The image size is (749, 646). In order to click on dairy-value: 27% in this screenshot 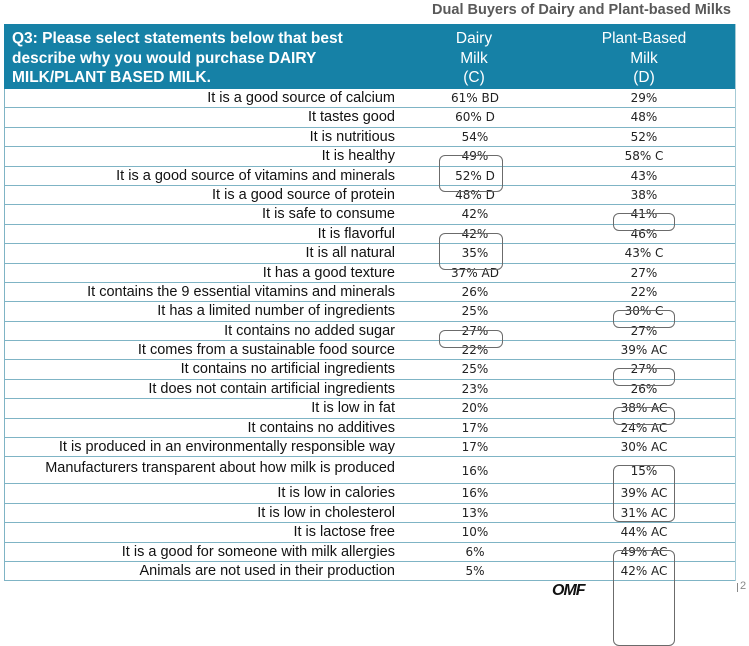, I will do `click(475, 330)`.